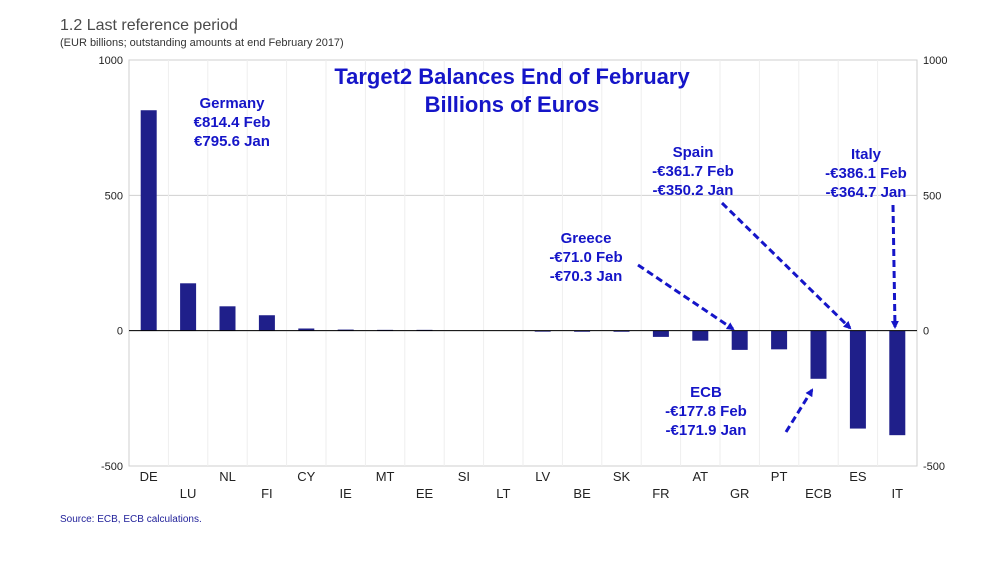 The height and width of the screenshot is (567, 996). I want to click on x-label-de: DE, so click(149, 476).